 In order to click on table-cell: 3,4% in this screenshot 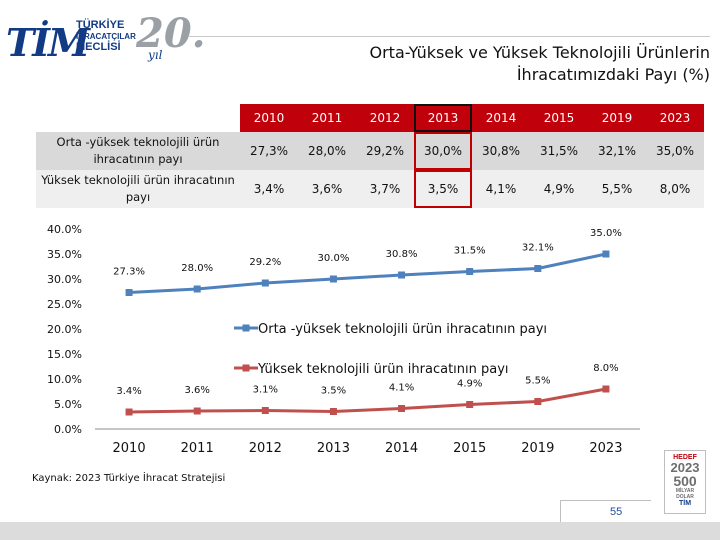, I will do `click(269, 189)`.